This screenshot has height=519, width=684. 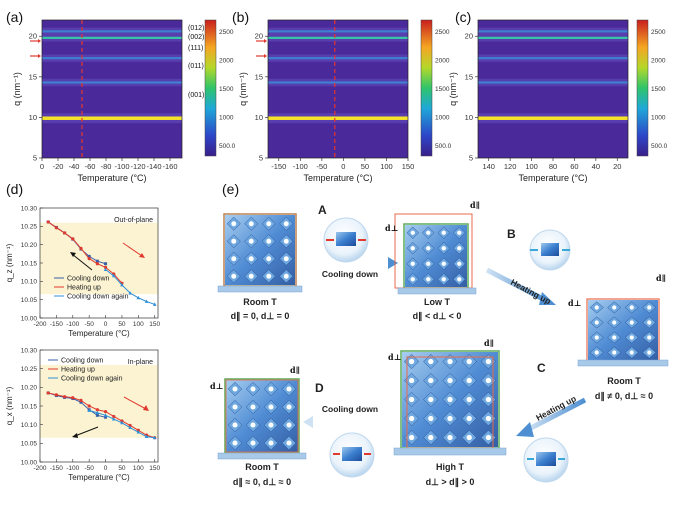 I want to click on mini-crystal-c, so click(x=546, y=459).